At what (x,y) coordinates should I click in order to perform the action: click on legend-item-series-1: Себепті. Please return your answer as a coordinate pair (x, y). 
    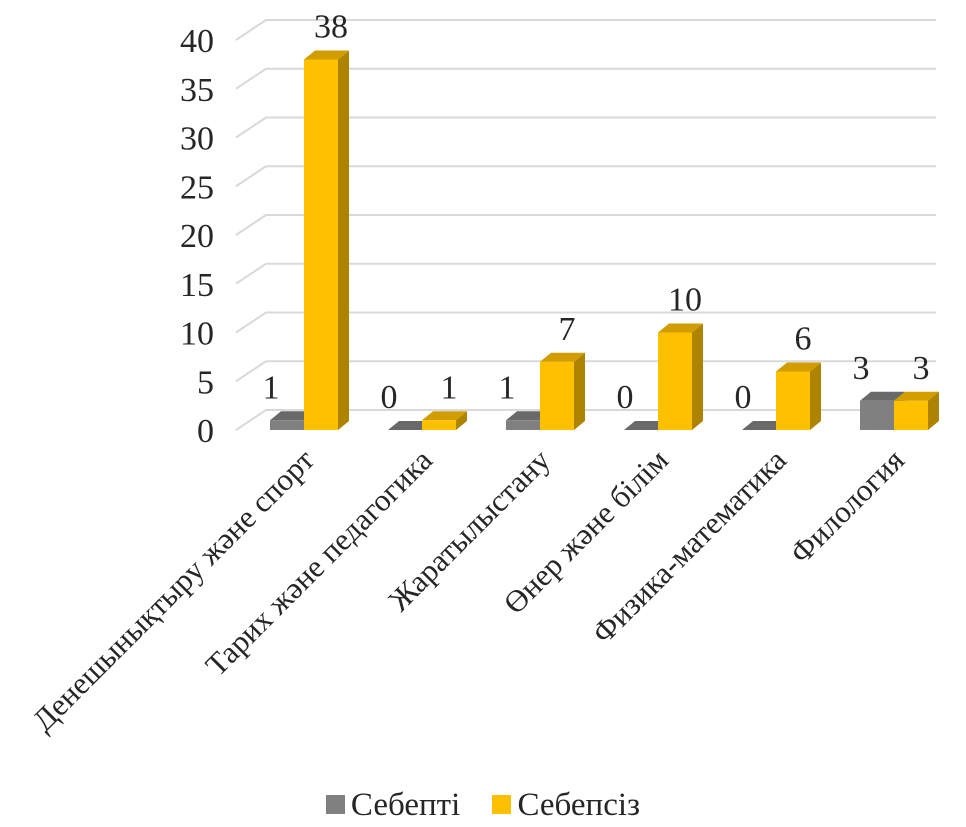
    Looking at the image, I should click on (393, 805).